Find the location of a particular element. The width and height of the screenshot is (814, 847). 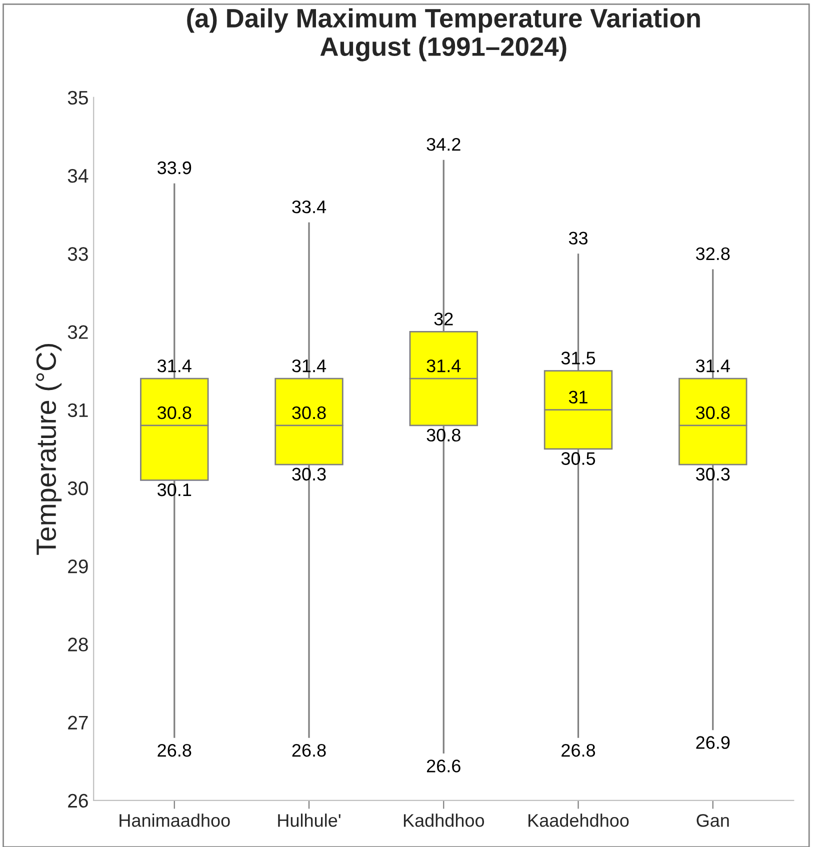

annotation: 32 is located at coordinates (443, 319).